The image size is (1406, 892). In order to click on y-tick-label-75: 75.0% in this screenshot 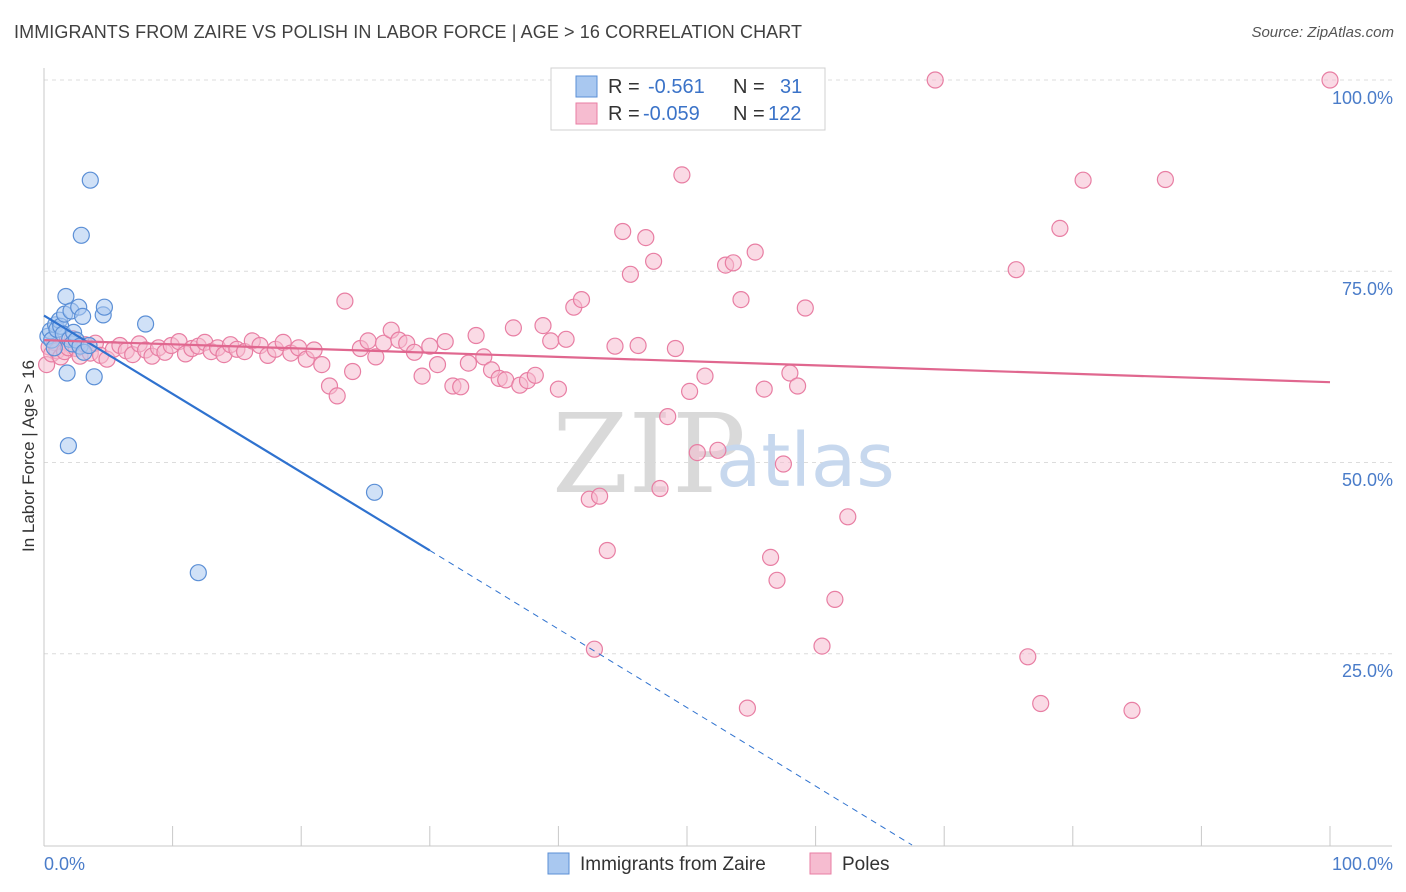, I will do `click(1367, 289)`.